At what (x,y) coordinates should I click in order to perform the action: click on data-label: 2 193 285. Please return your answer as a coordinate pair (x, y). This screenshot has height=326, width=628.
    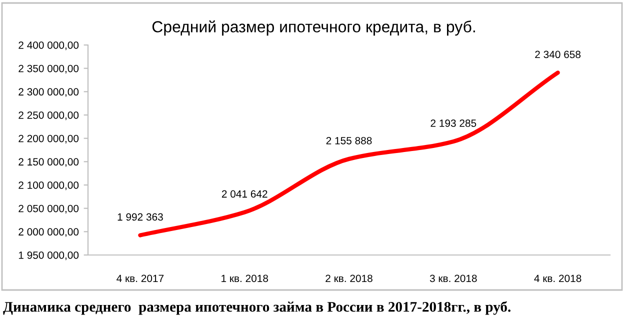
    Looking at the image, I should click on (453, 123).